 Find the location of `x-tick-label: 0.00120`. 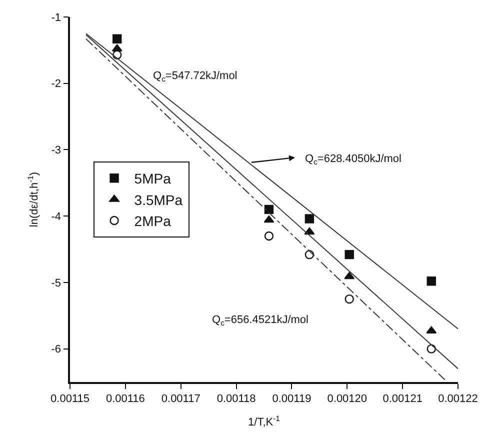

x-tick-label: 0.00120 is located at coordinates (347, 398).